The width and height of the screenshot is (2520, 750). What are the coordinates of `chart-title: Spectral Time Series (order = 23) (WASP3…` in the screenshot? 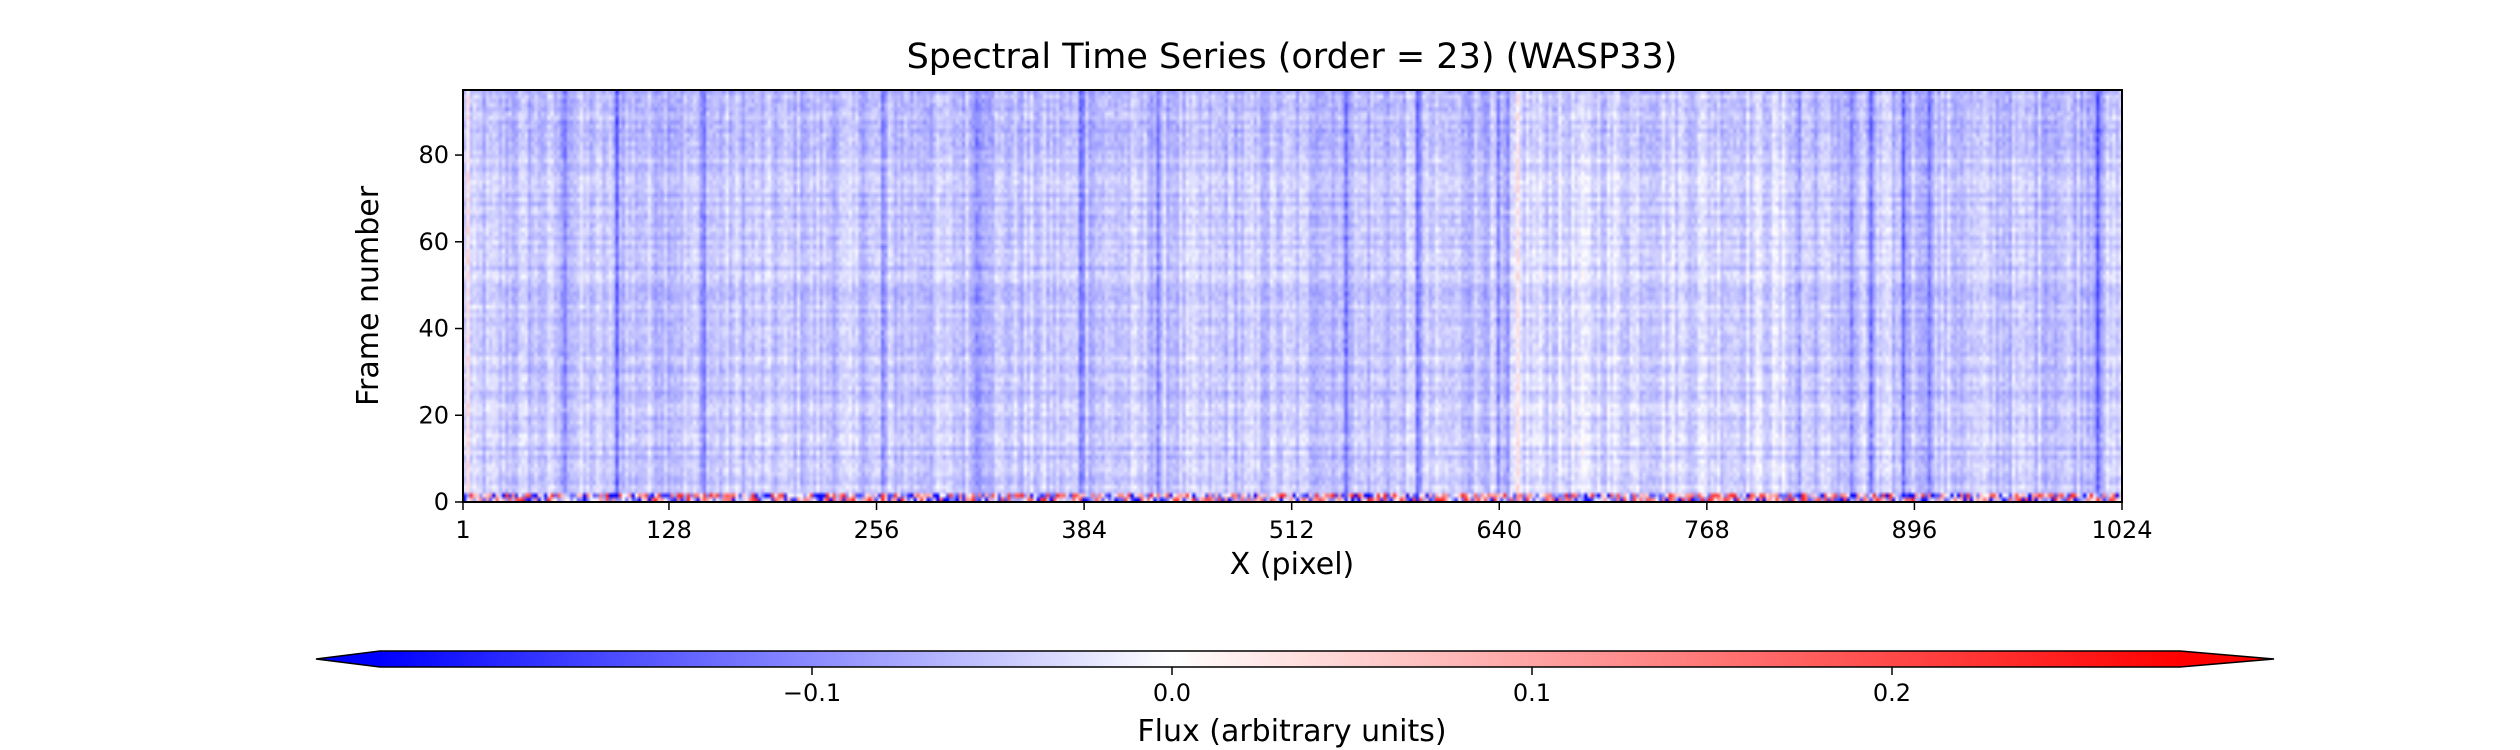 It's located at (1292, 57).